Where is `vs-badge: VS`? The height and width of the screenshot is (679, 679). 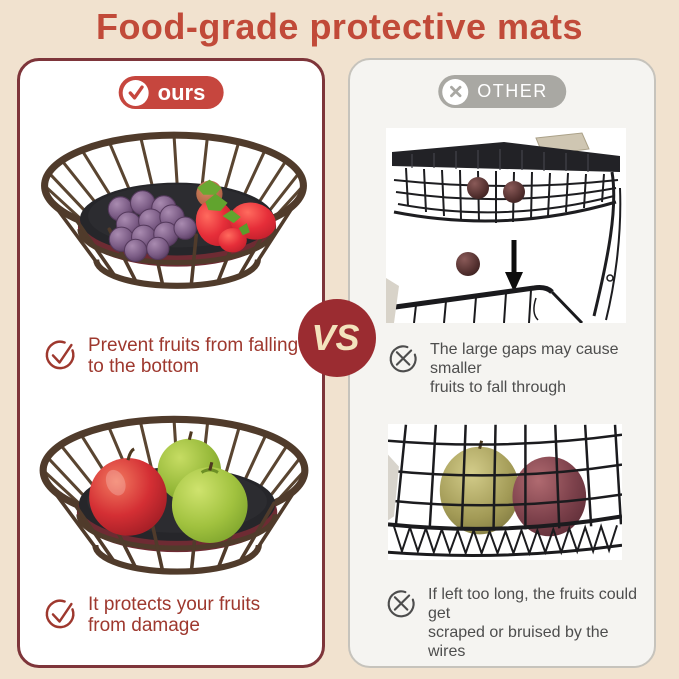
vs-badge: VS is located at coordinates (337, 338).